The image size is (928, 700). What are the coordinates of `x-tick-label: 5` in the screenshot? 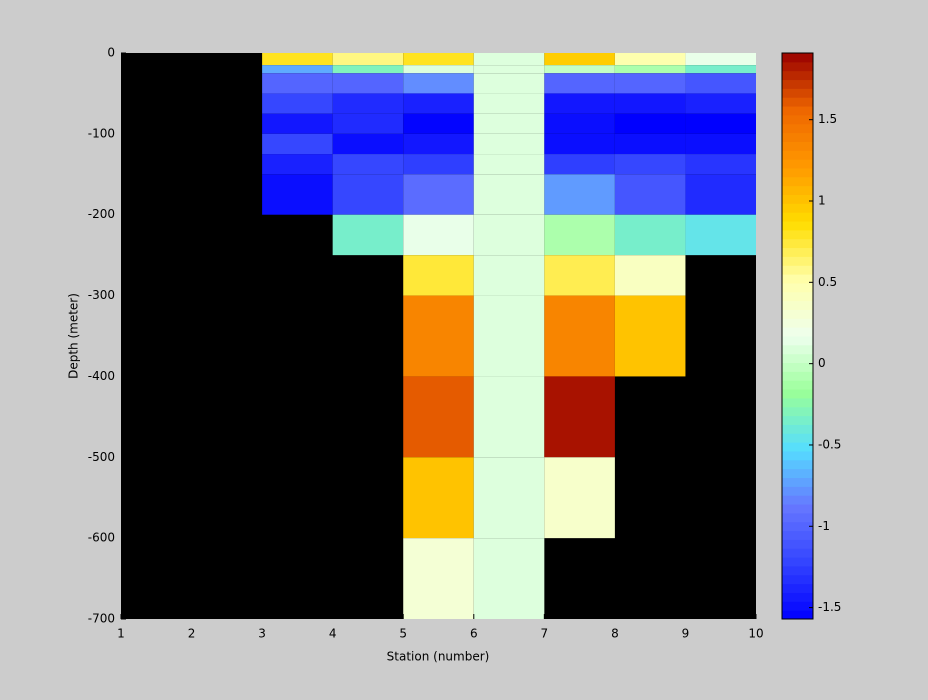 It's located at (403, 634).